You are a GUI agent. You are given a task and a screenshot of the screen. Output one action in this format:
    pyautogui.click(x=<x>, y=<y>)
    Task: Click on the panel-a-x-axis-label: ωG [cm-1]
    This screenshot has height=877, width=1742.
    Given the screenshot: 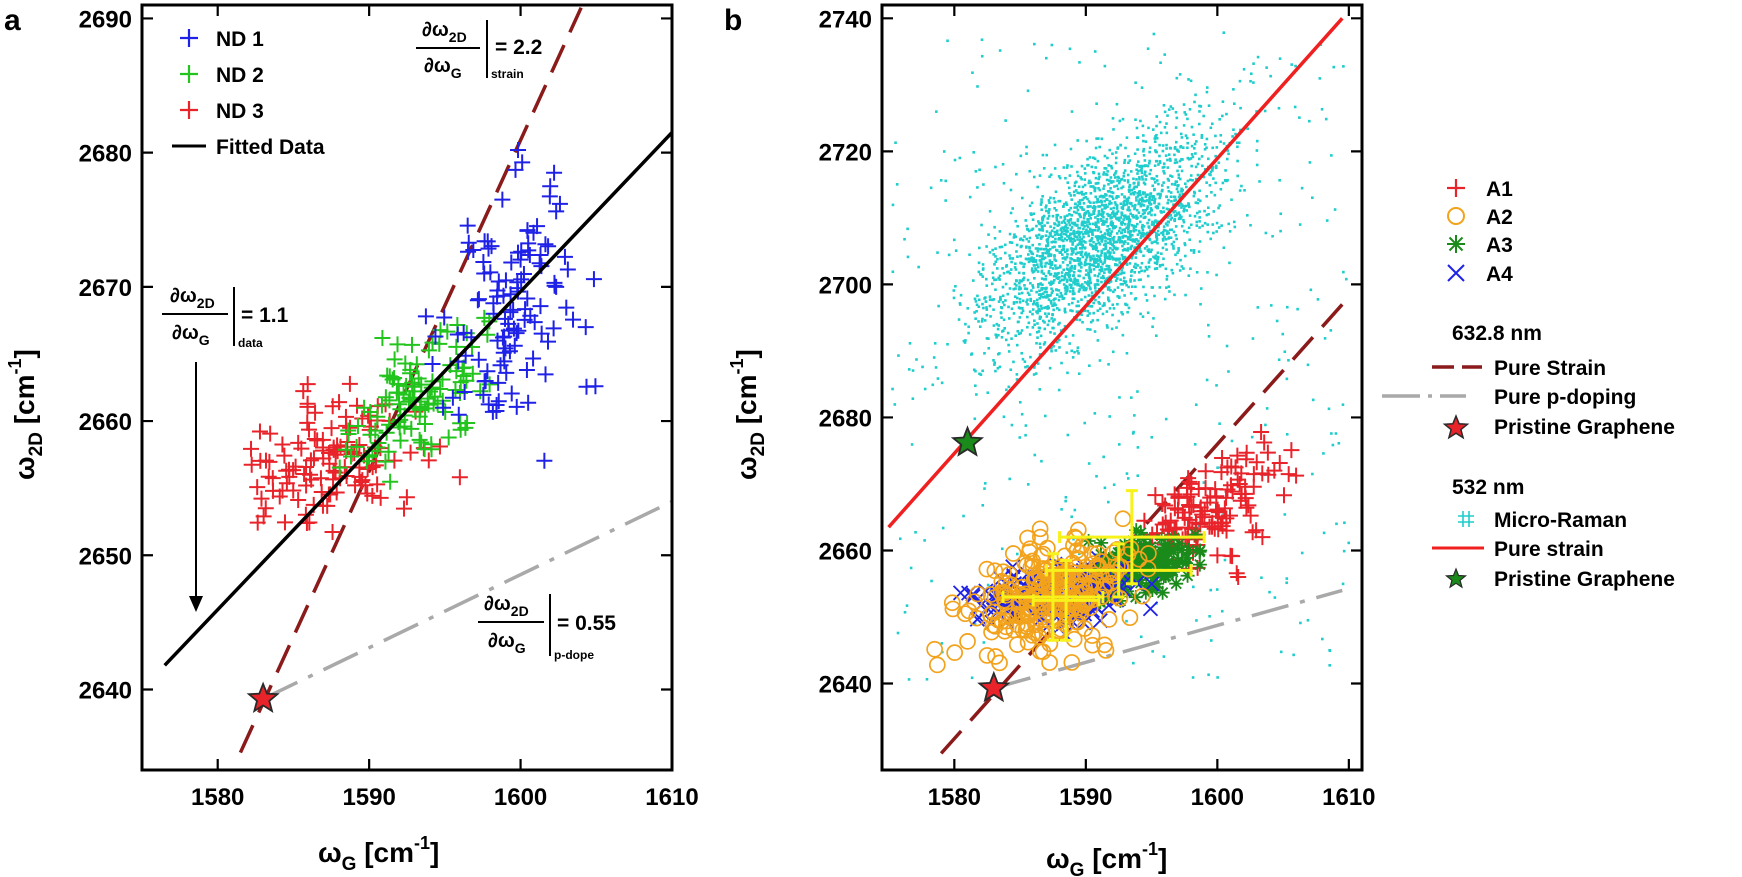 What is the action you would take?
    pyautogui.click(x=378, y=854)
    